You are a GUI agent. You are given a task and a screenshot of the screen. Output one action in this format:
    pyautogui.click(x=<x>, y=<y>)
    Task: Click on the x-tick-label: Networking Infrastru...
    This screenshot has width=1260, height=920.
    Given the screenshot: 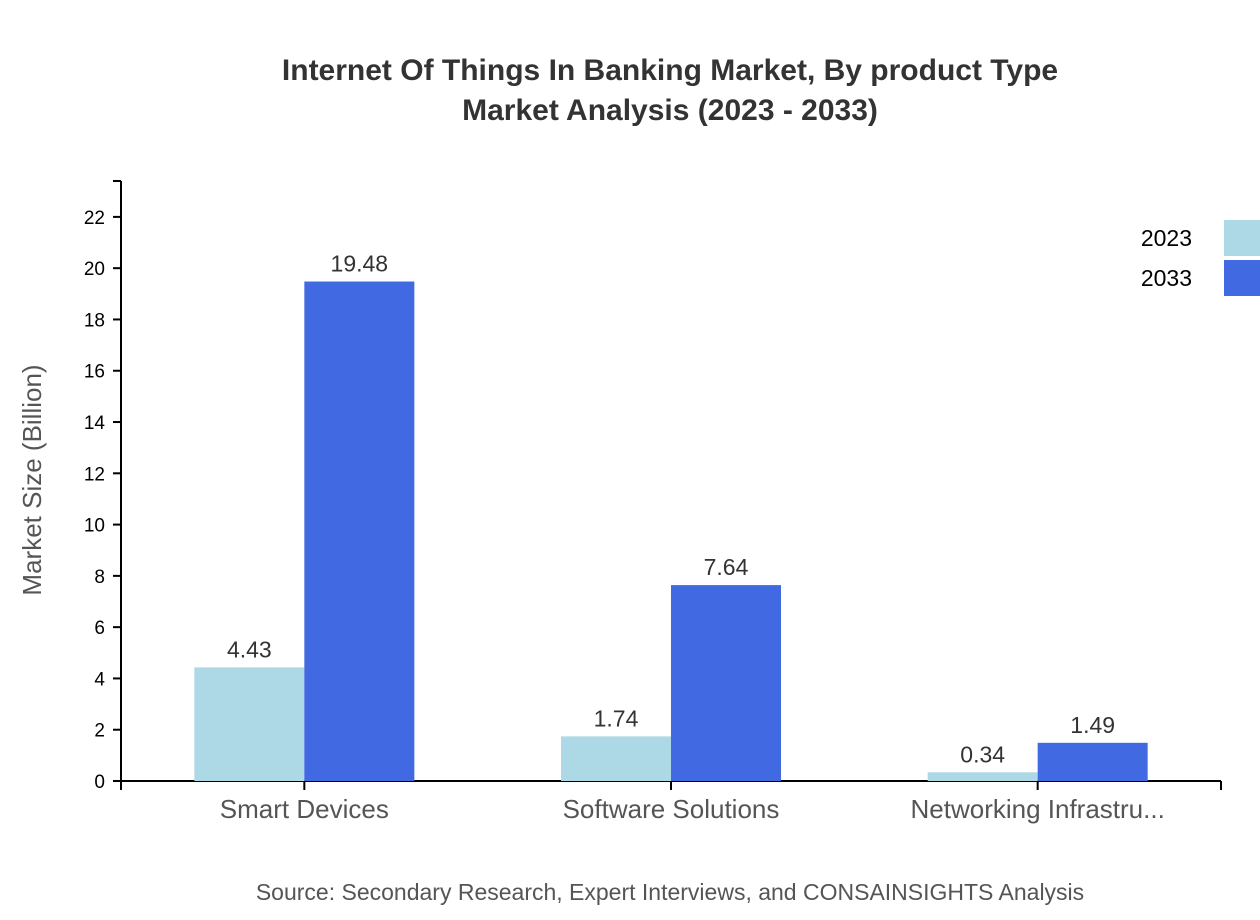 What is the action you would take?
    pyautogui.click(x=1038, y=809)
    